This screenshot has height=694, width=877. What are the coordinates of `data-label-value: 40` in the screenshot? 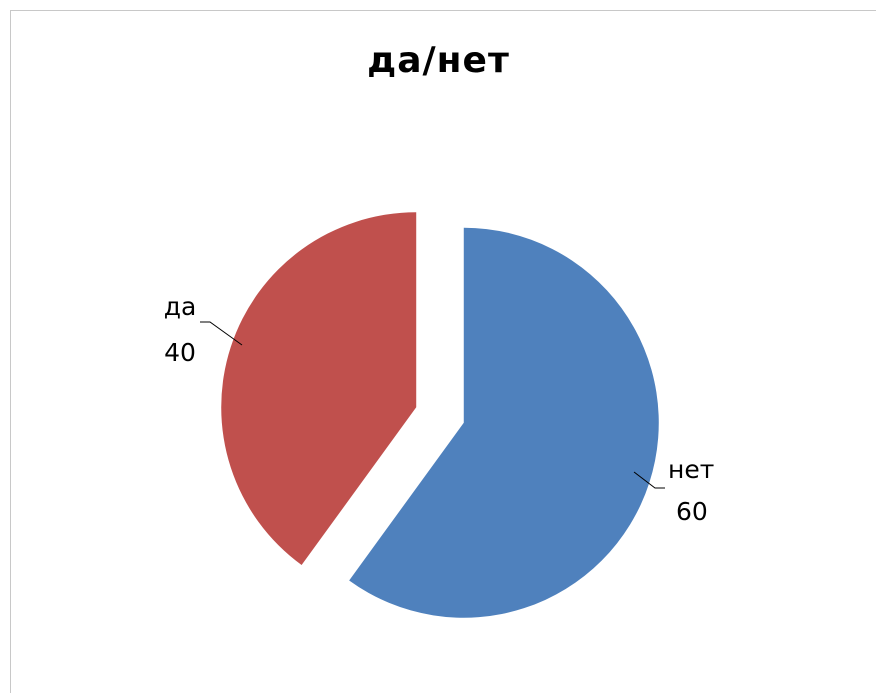 It's located at (180, 352).